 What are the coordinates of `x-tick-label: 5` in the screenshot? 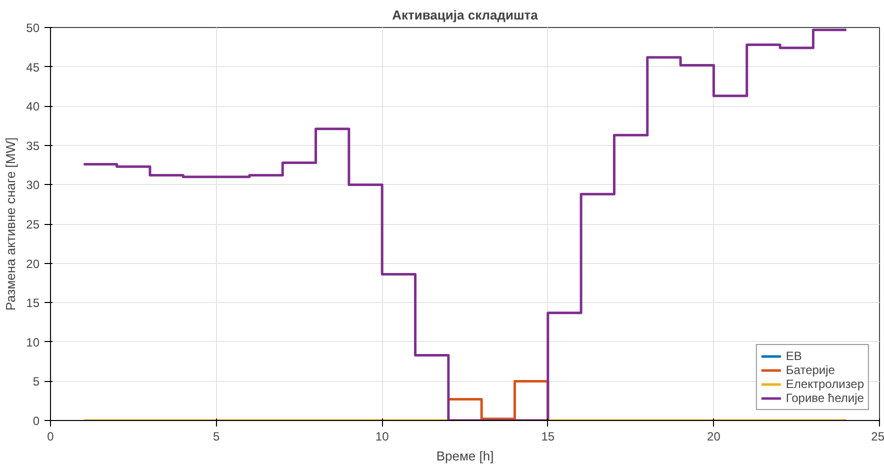 It's located at (216, 437).